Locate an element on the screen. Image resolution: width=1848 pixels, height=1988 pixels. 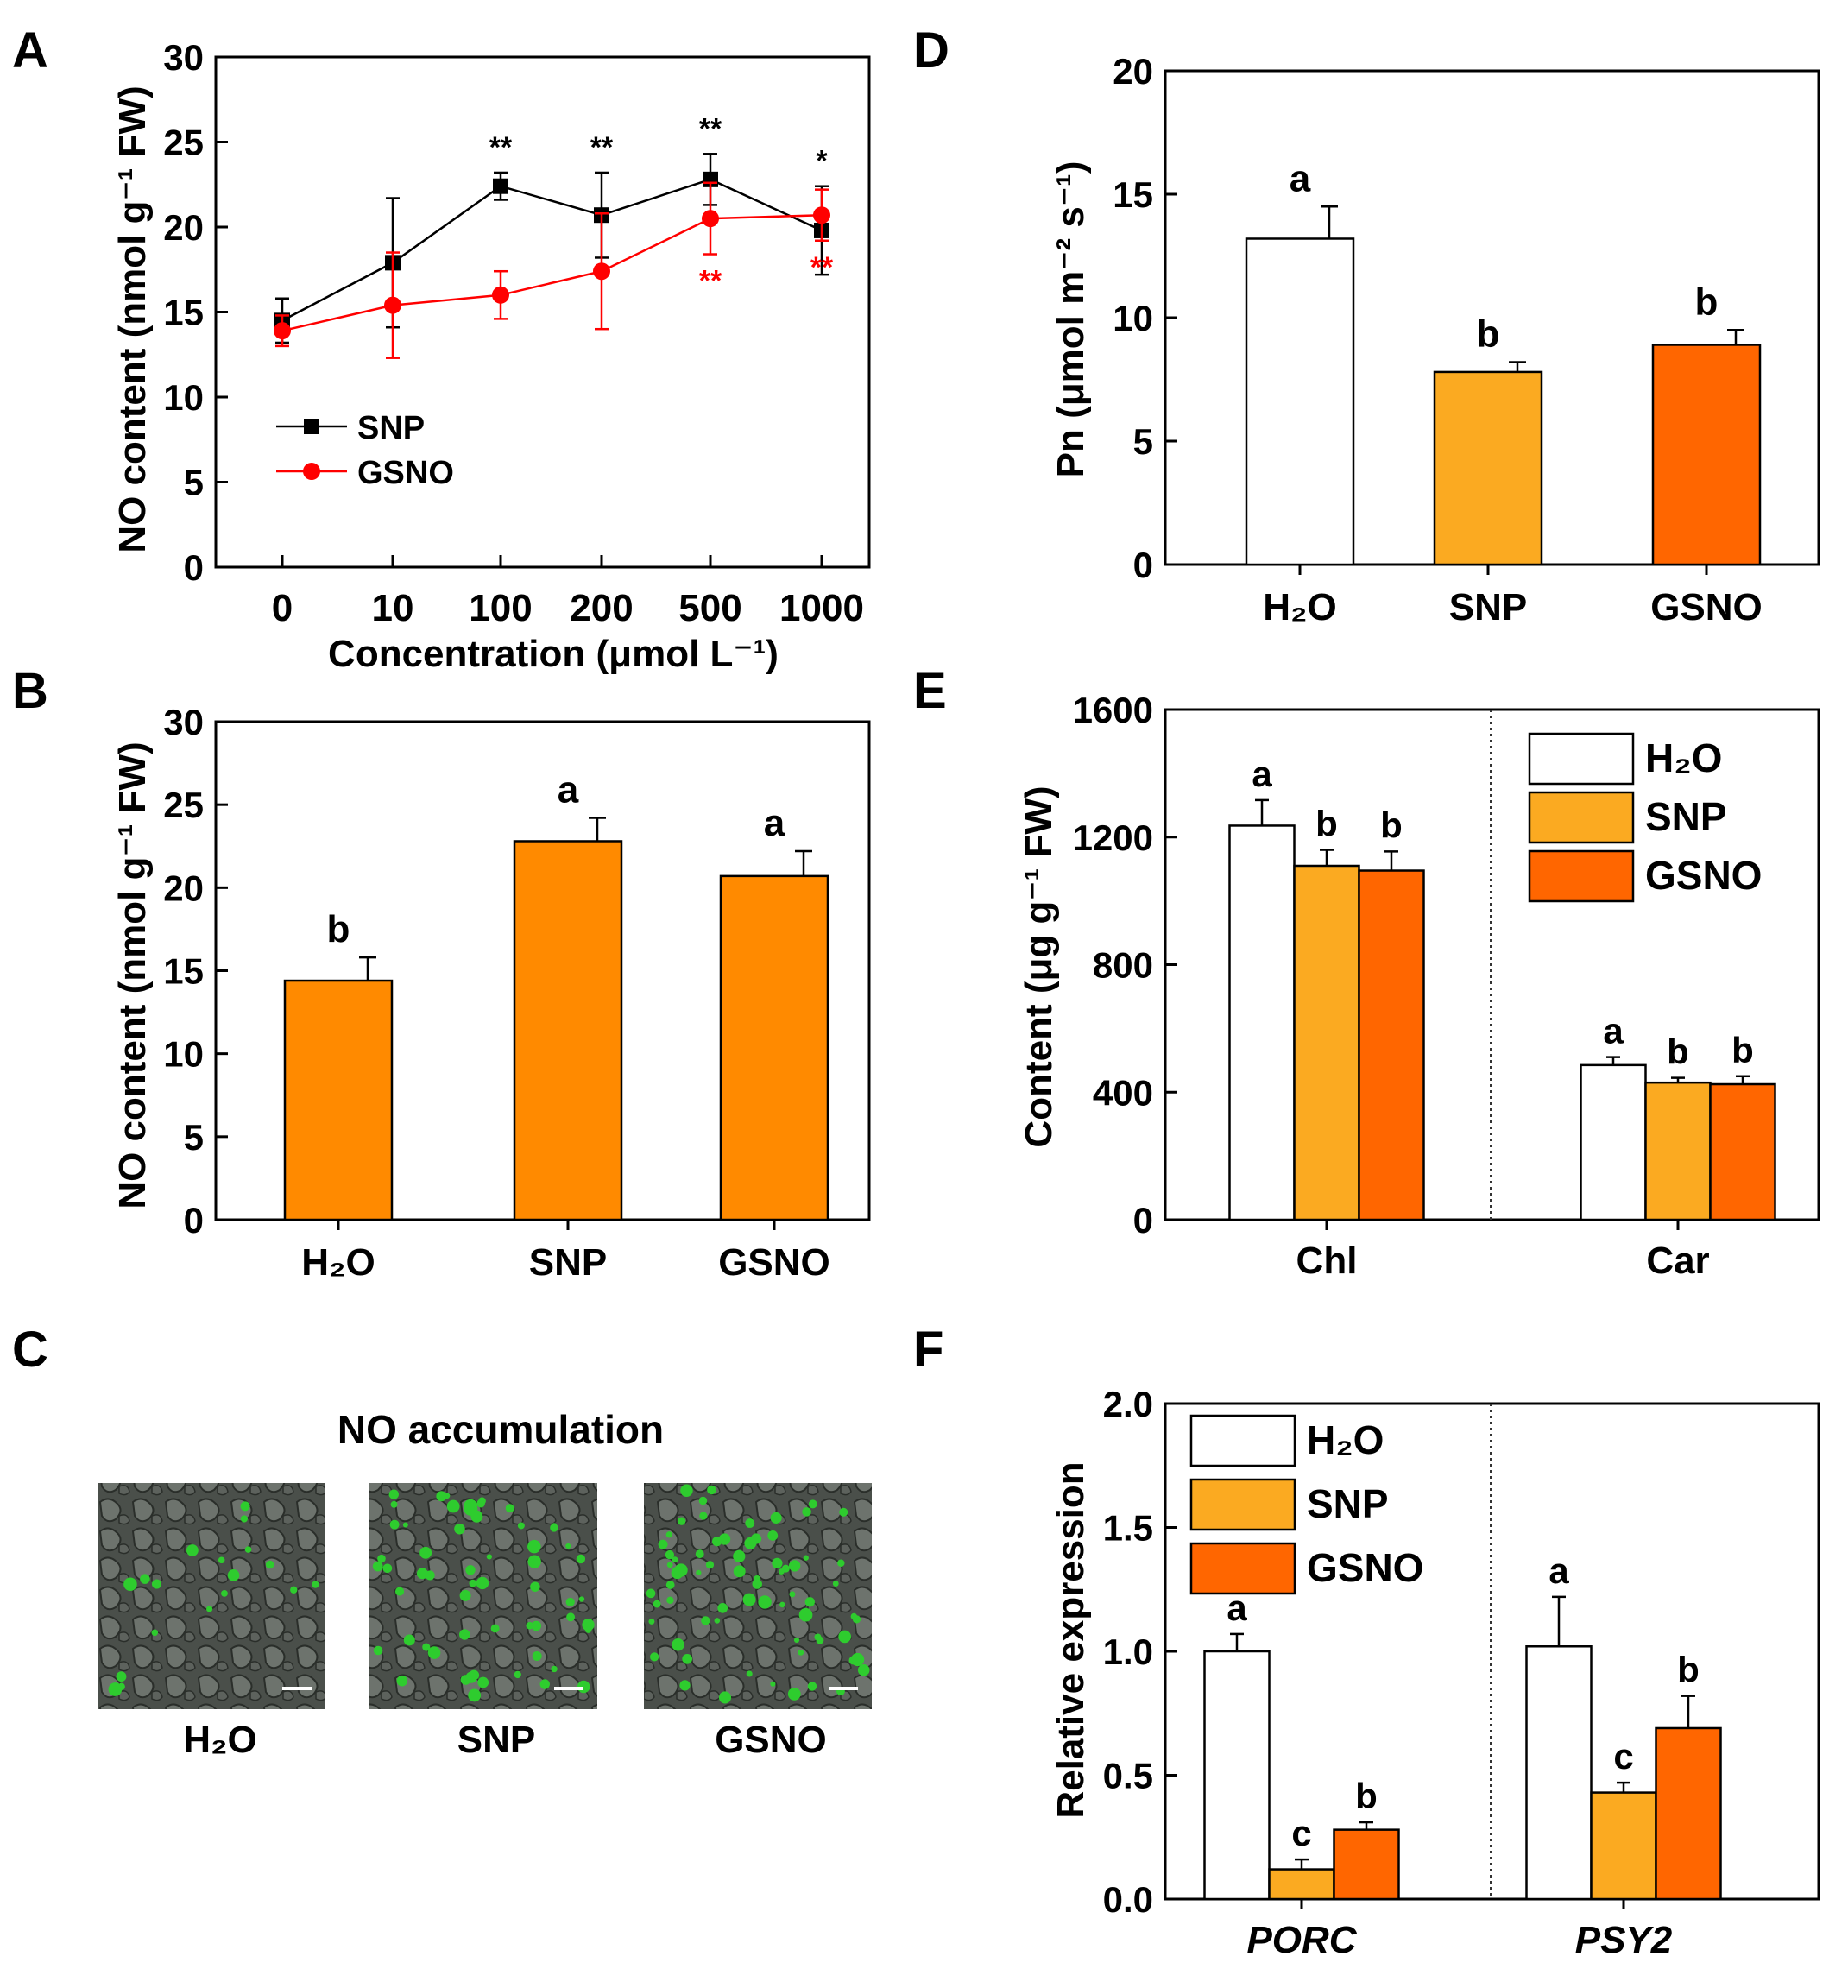
panel-b-xtick-label: GSNO is located at coordinates (774, 1262).